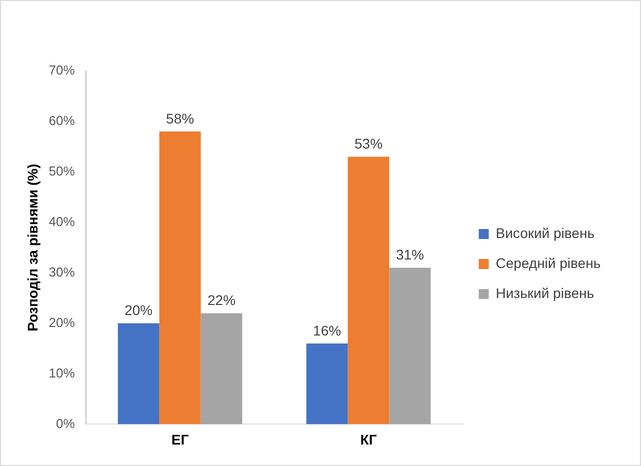  Describe the element at coordinates (545, 292) in the screenshot. I see `legend-label: Низький рівень` at that location.